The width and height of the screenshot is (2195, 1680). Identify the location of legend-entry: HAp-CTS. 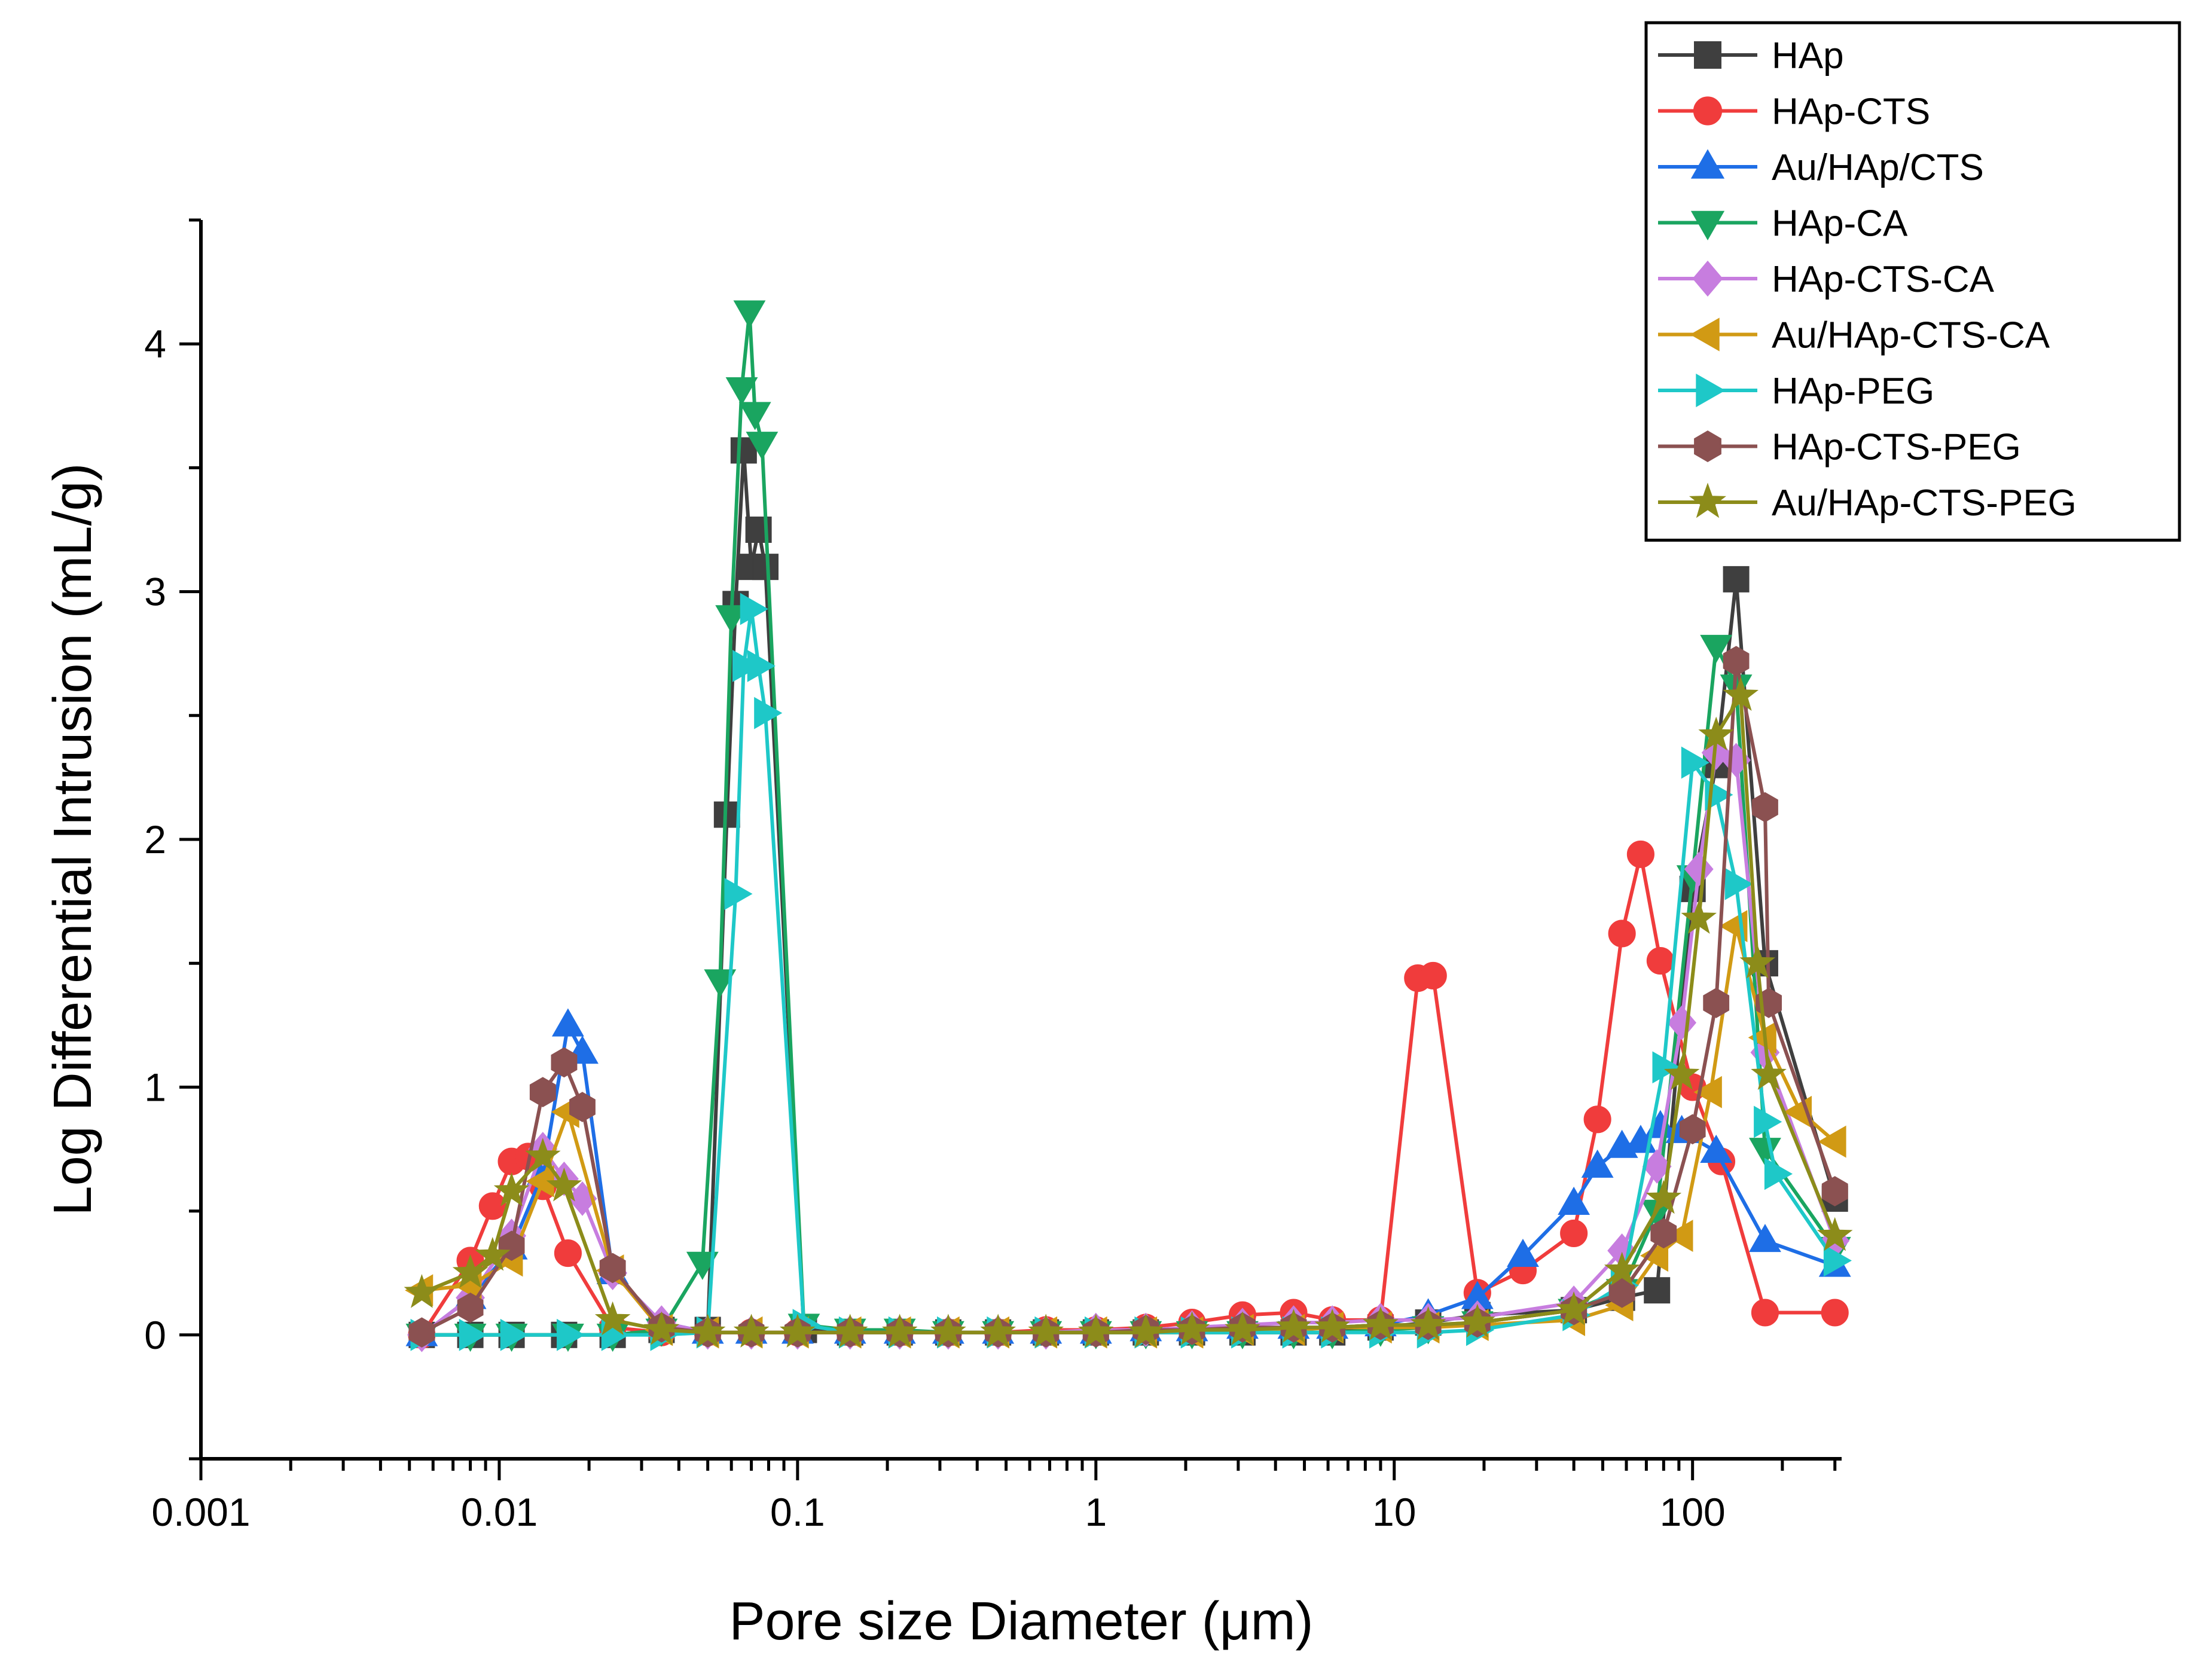
(1794, 112).